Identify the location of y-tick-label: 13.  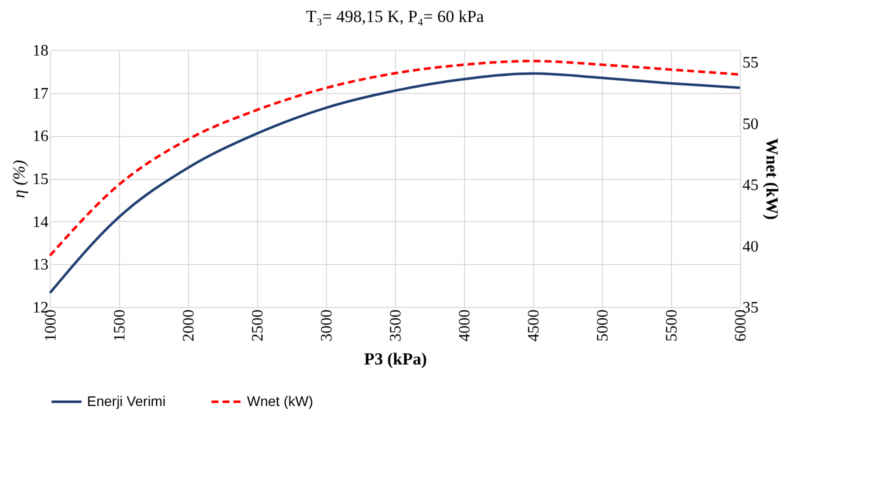
(40, 265).